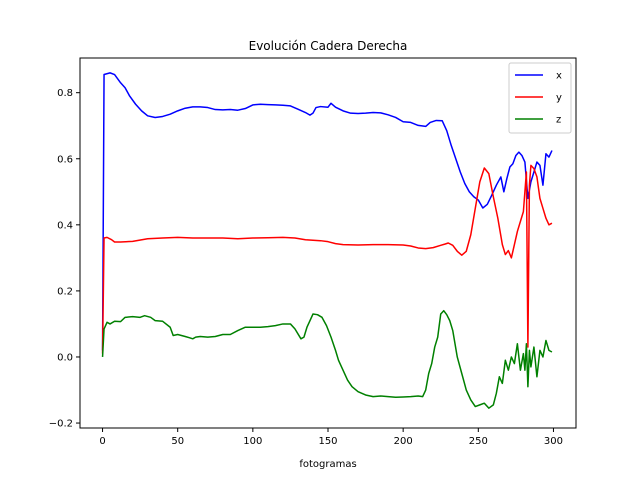 This screenshot has width=640, height=480. I want to click on x-tick-label: 150, so click(327, 441).